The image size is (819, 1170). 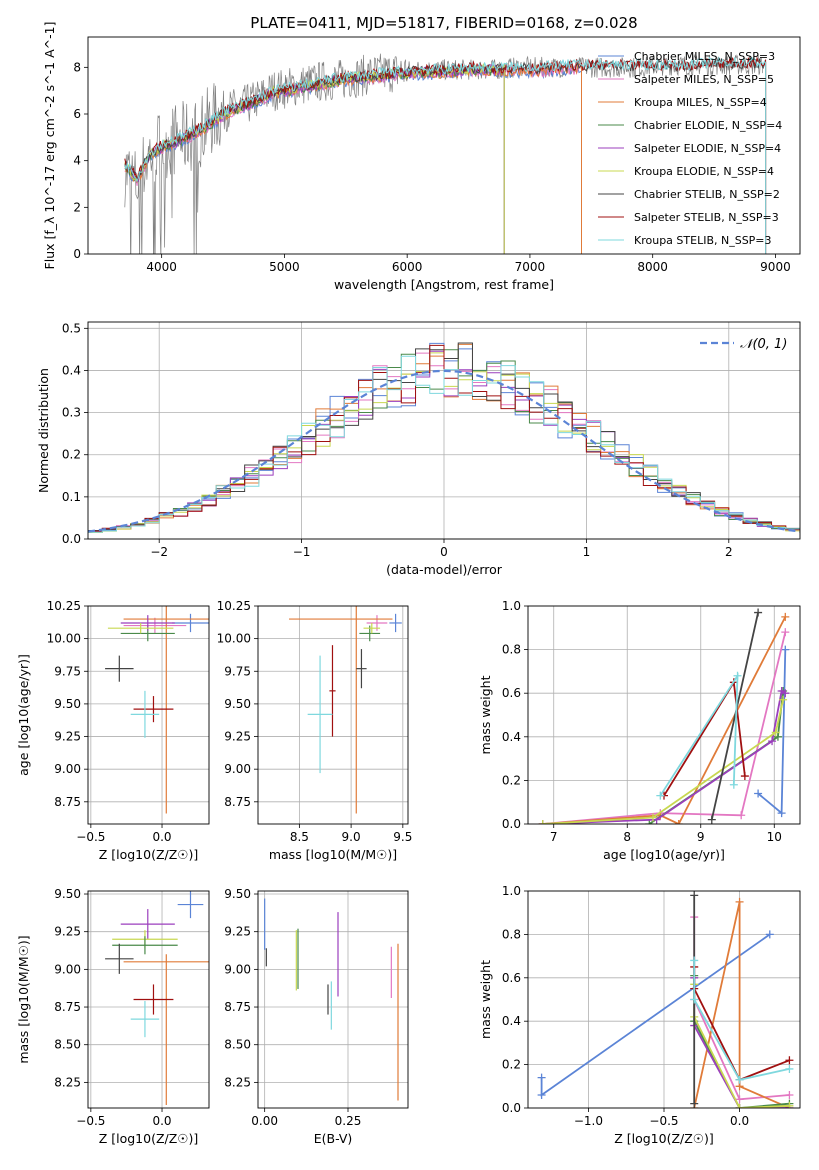 I want to click on y-axis-label: Normed distribution, so click(x=43, y=430).